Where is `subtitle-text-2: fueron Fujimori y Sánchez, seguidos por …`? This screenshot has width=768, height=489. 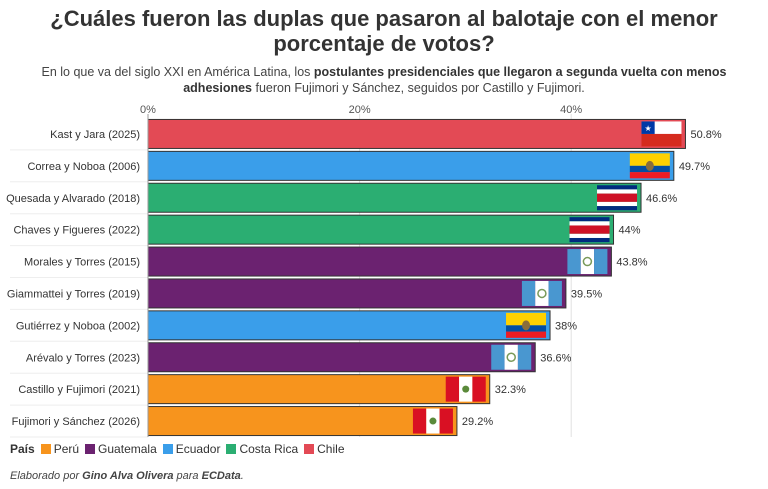
subtitle-text-2: fueron Fujimori y Sánchez, seguidos por … is located at coordinates (418, 88).